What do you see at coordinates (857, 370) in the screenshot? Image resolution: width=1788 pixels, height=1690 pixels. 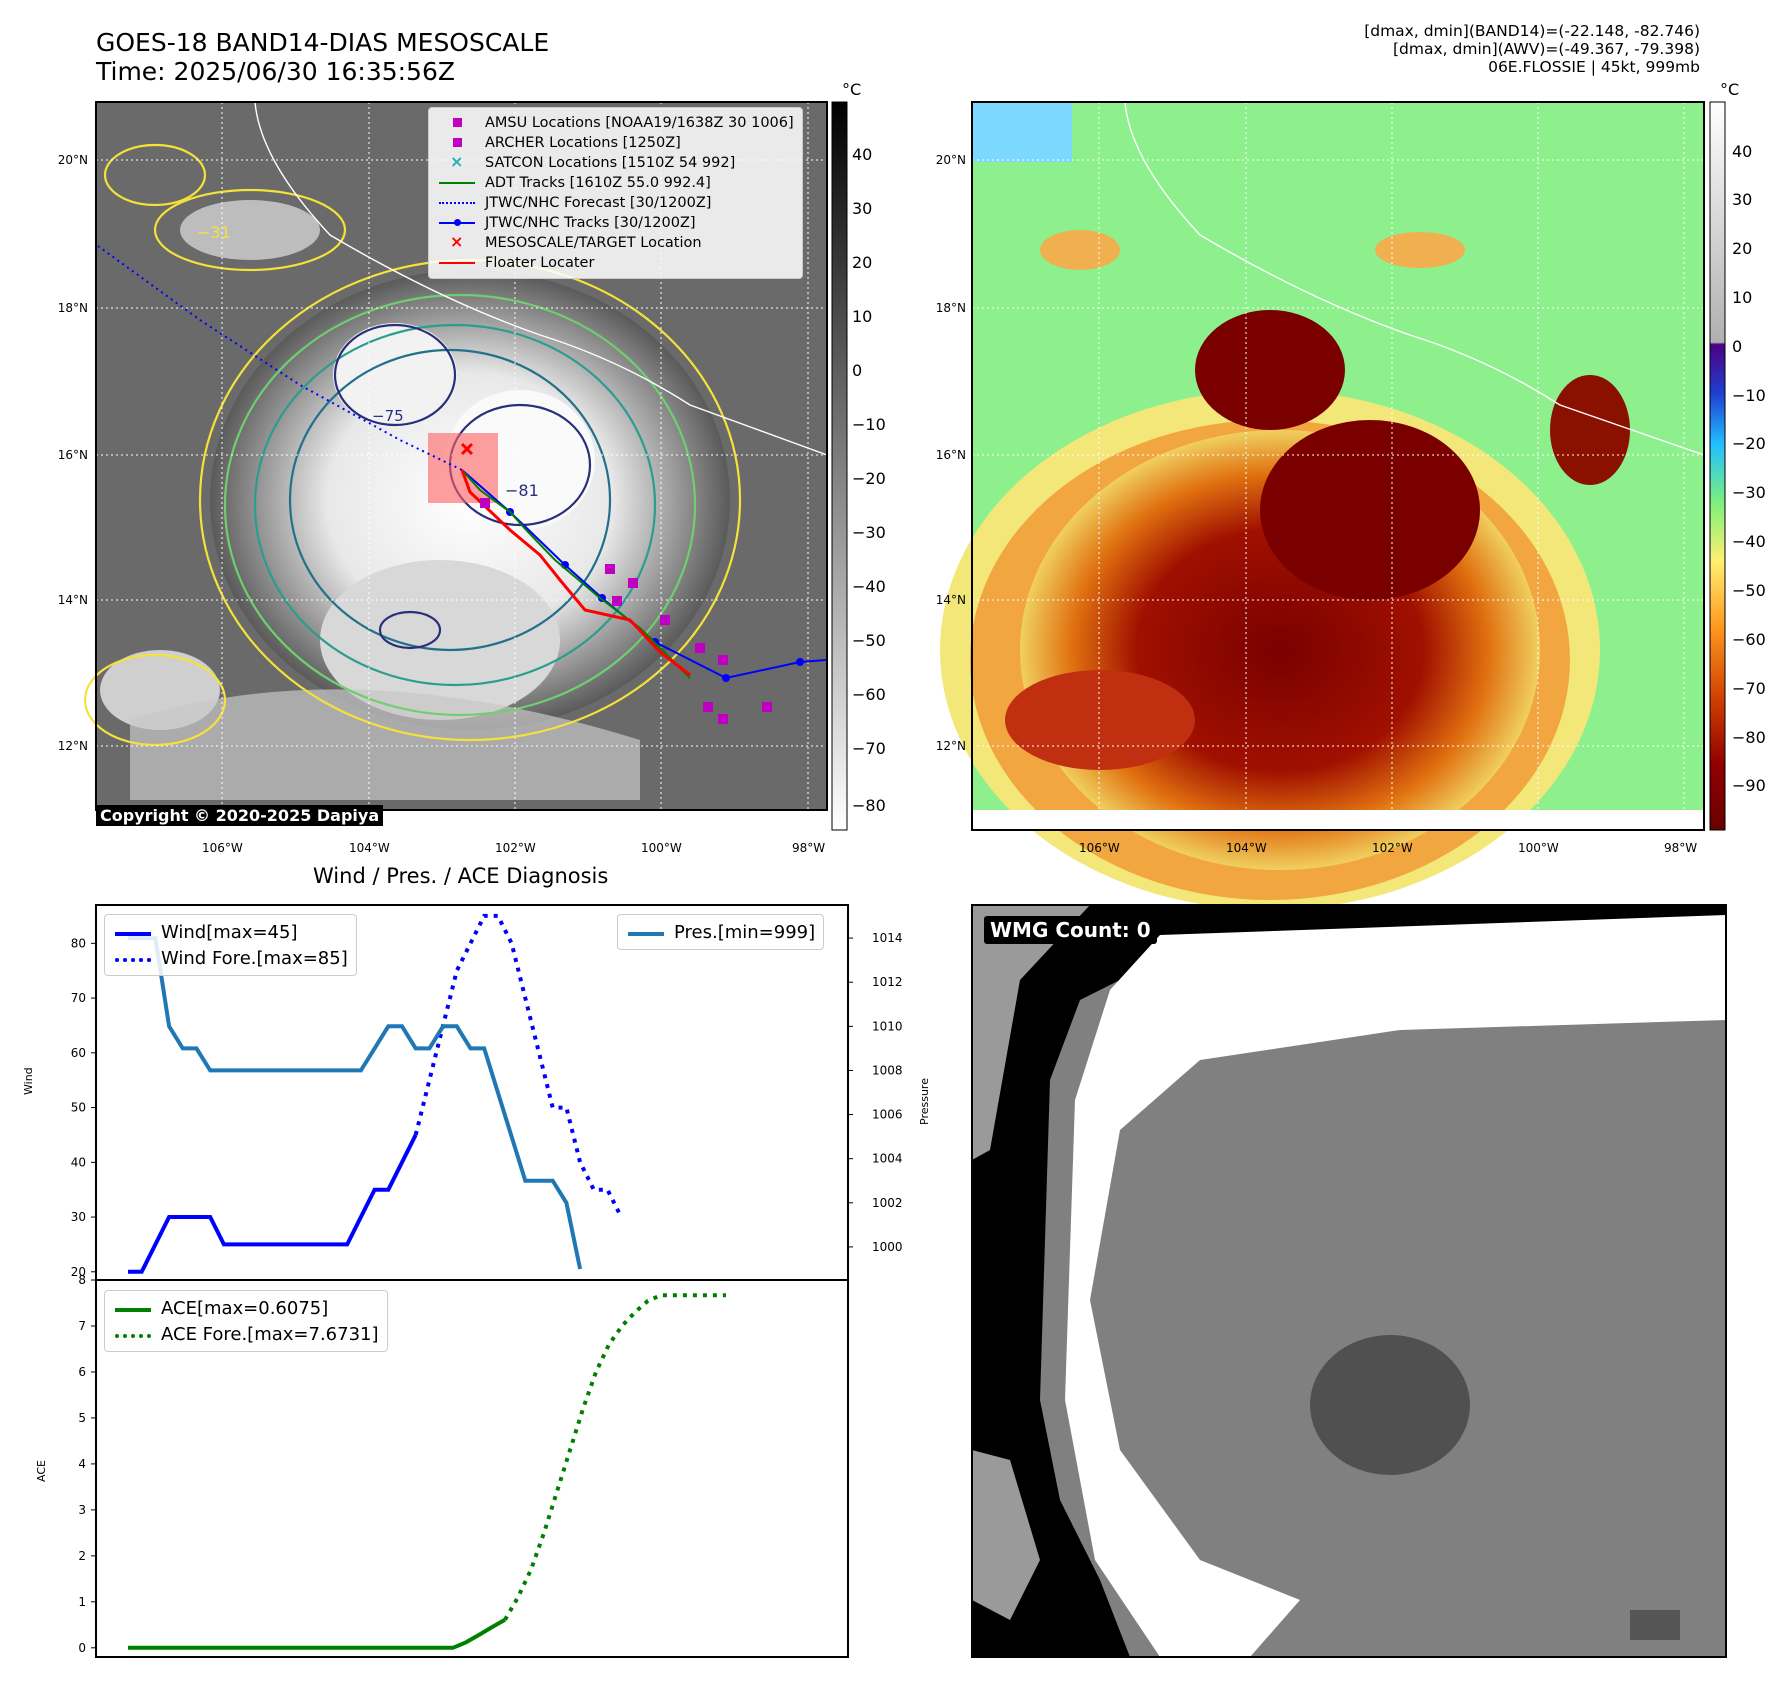 I see `ir-colorbar-tick: 0` at bounding box center [857, 370].